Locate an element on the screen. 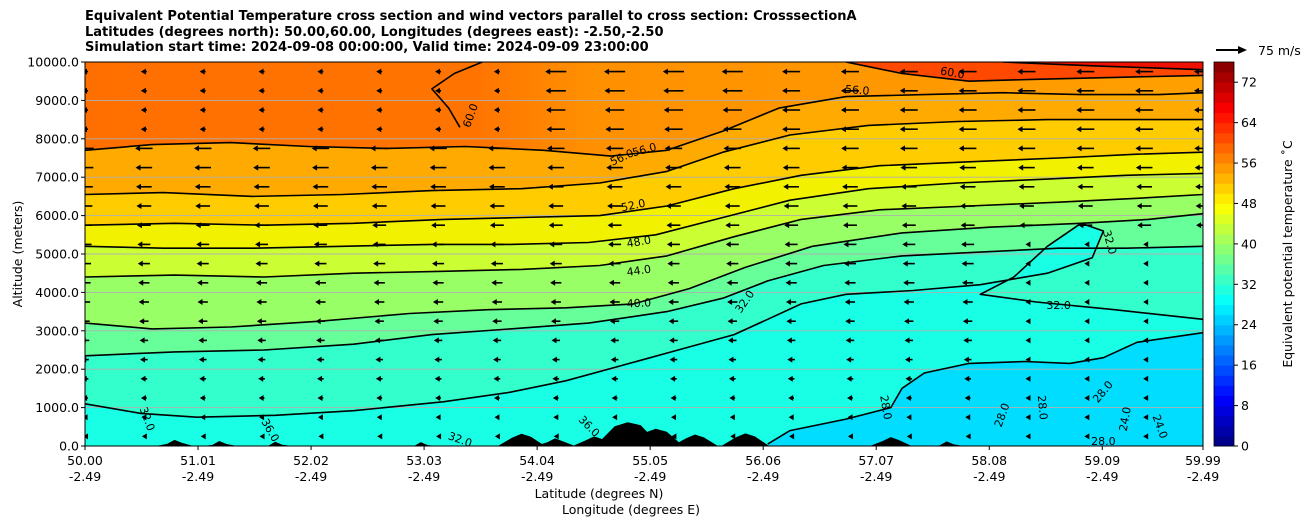  x-tick-label-lat: 55.05 is located at coordinates (650, 460).